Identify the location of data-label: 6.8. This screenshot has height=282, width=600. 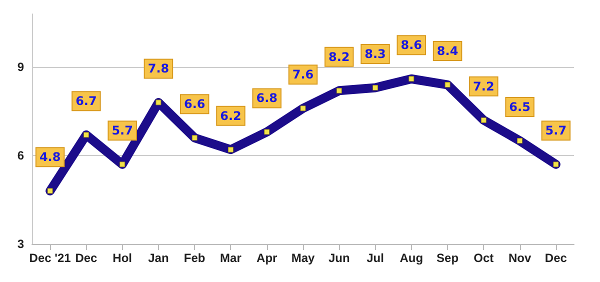
(267, 98).